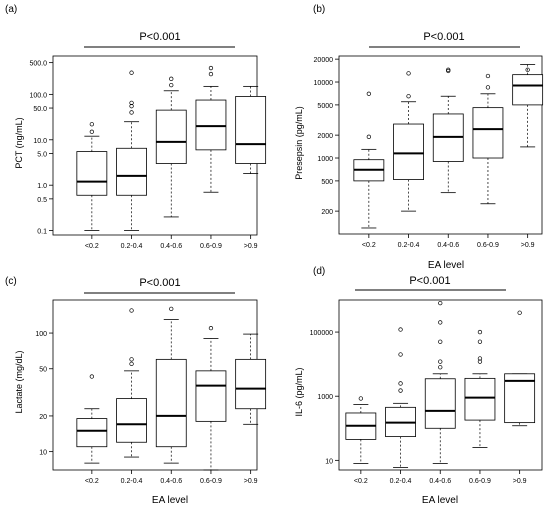 The height and width of the screenshot is (511, 550). Describe the element at coordinates (11, 281) in the screenshot. I see `panel-label: (c)` at that location.